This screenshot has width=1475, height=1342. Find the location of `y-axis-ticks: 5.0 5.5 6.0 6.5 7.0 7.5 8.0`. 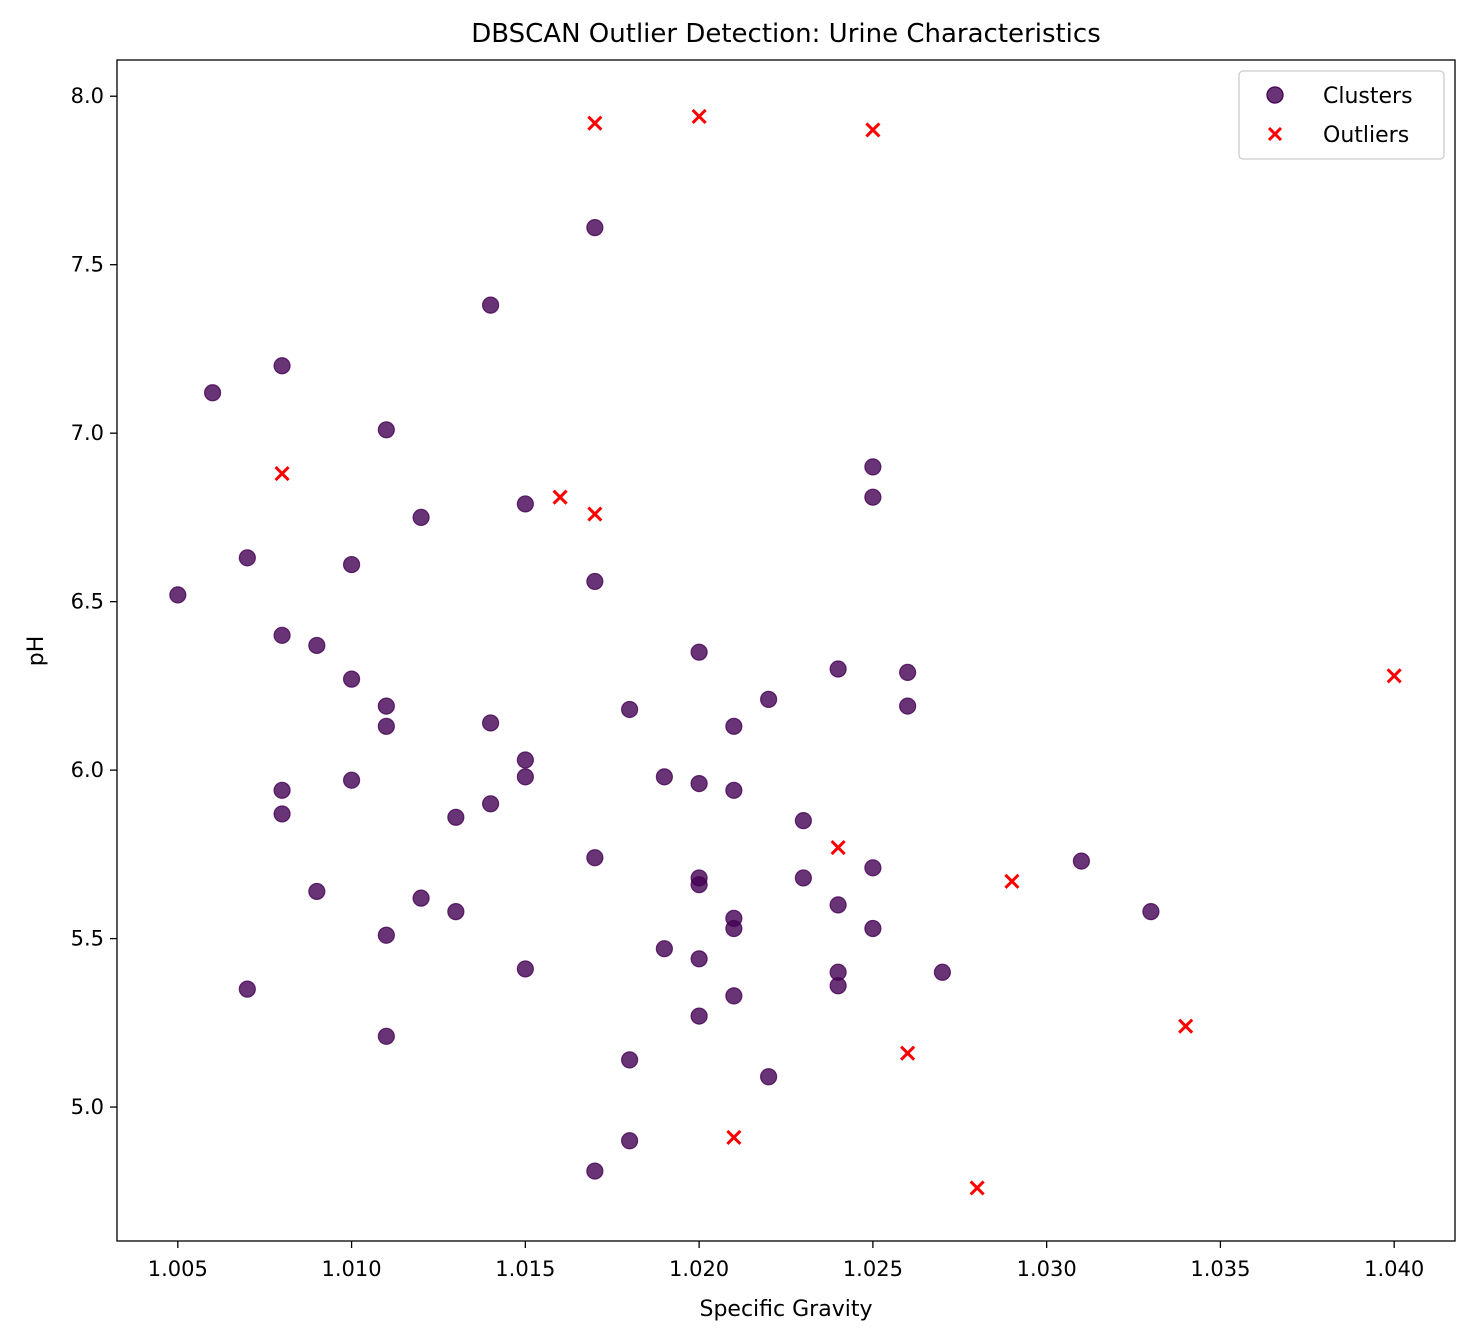

y-axis-ticks: 5.0 5.5 6.0 6.5 7.0 7.5 8.0 is located at coordinates (94, 601).